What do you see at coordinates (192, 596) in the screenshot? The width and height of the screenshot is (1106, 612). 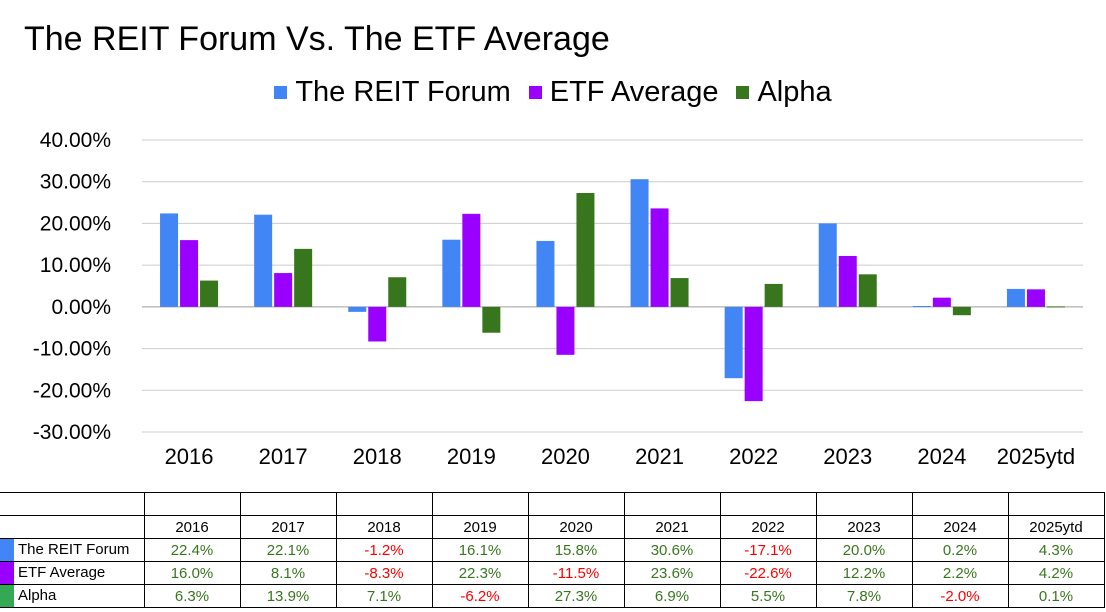 I see `table-cell: 6.3%` at bounding box center [192, 596].